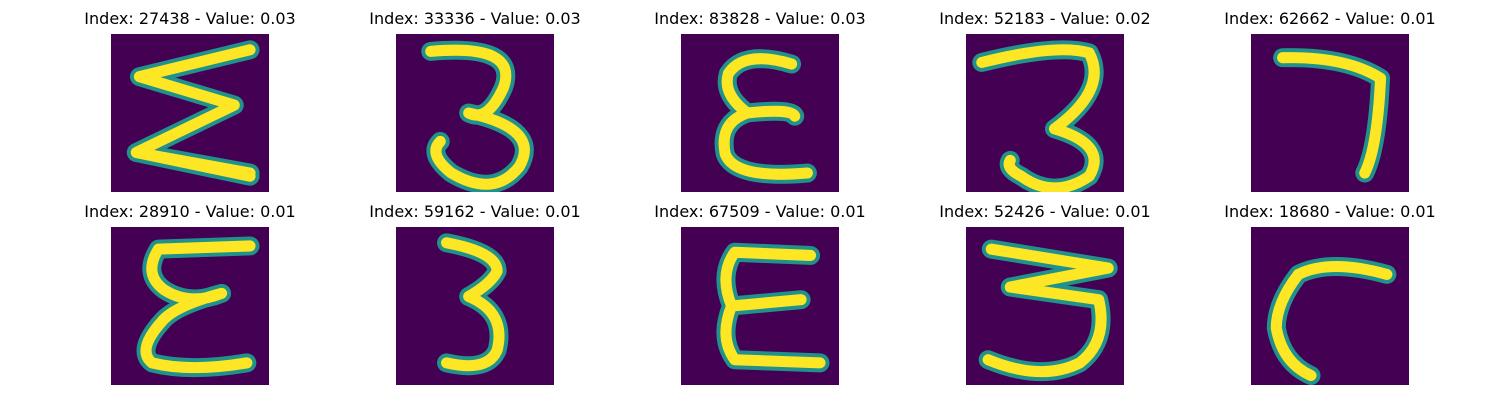  I want to click on image-panel: Index: 28910 - Value: 0.01, so click(190, 289).